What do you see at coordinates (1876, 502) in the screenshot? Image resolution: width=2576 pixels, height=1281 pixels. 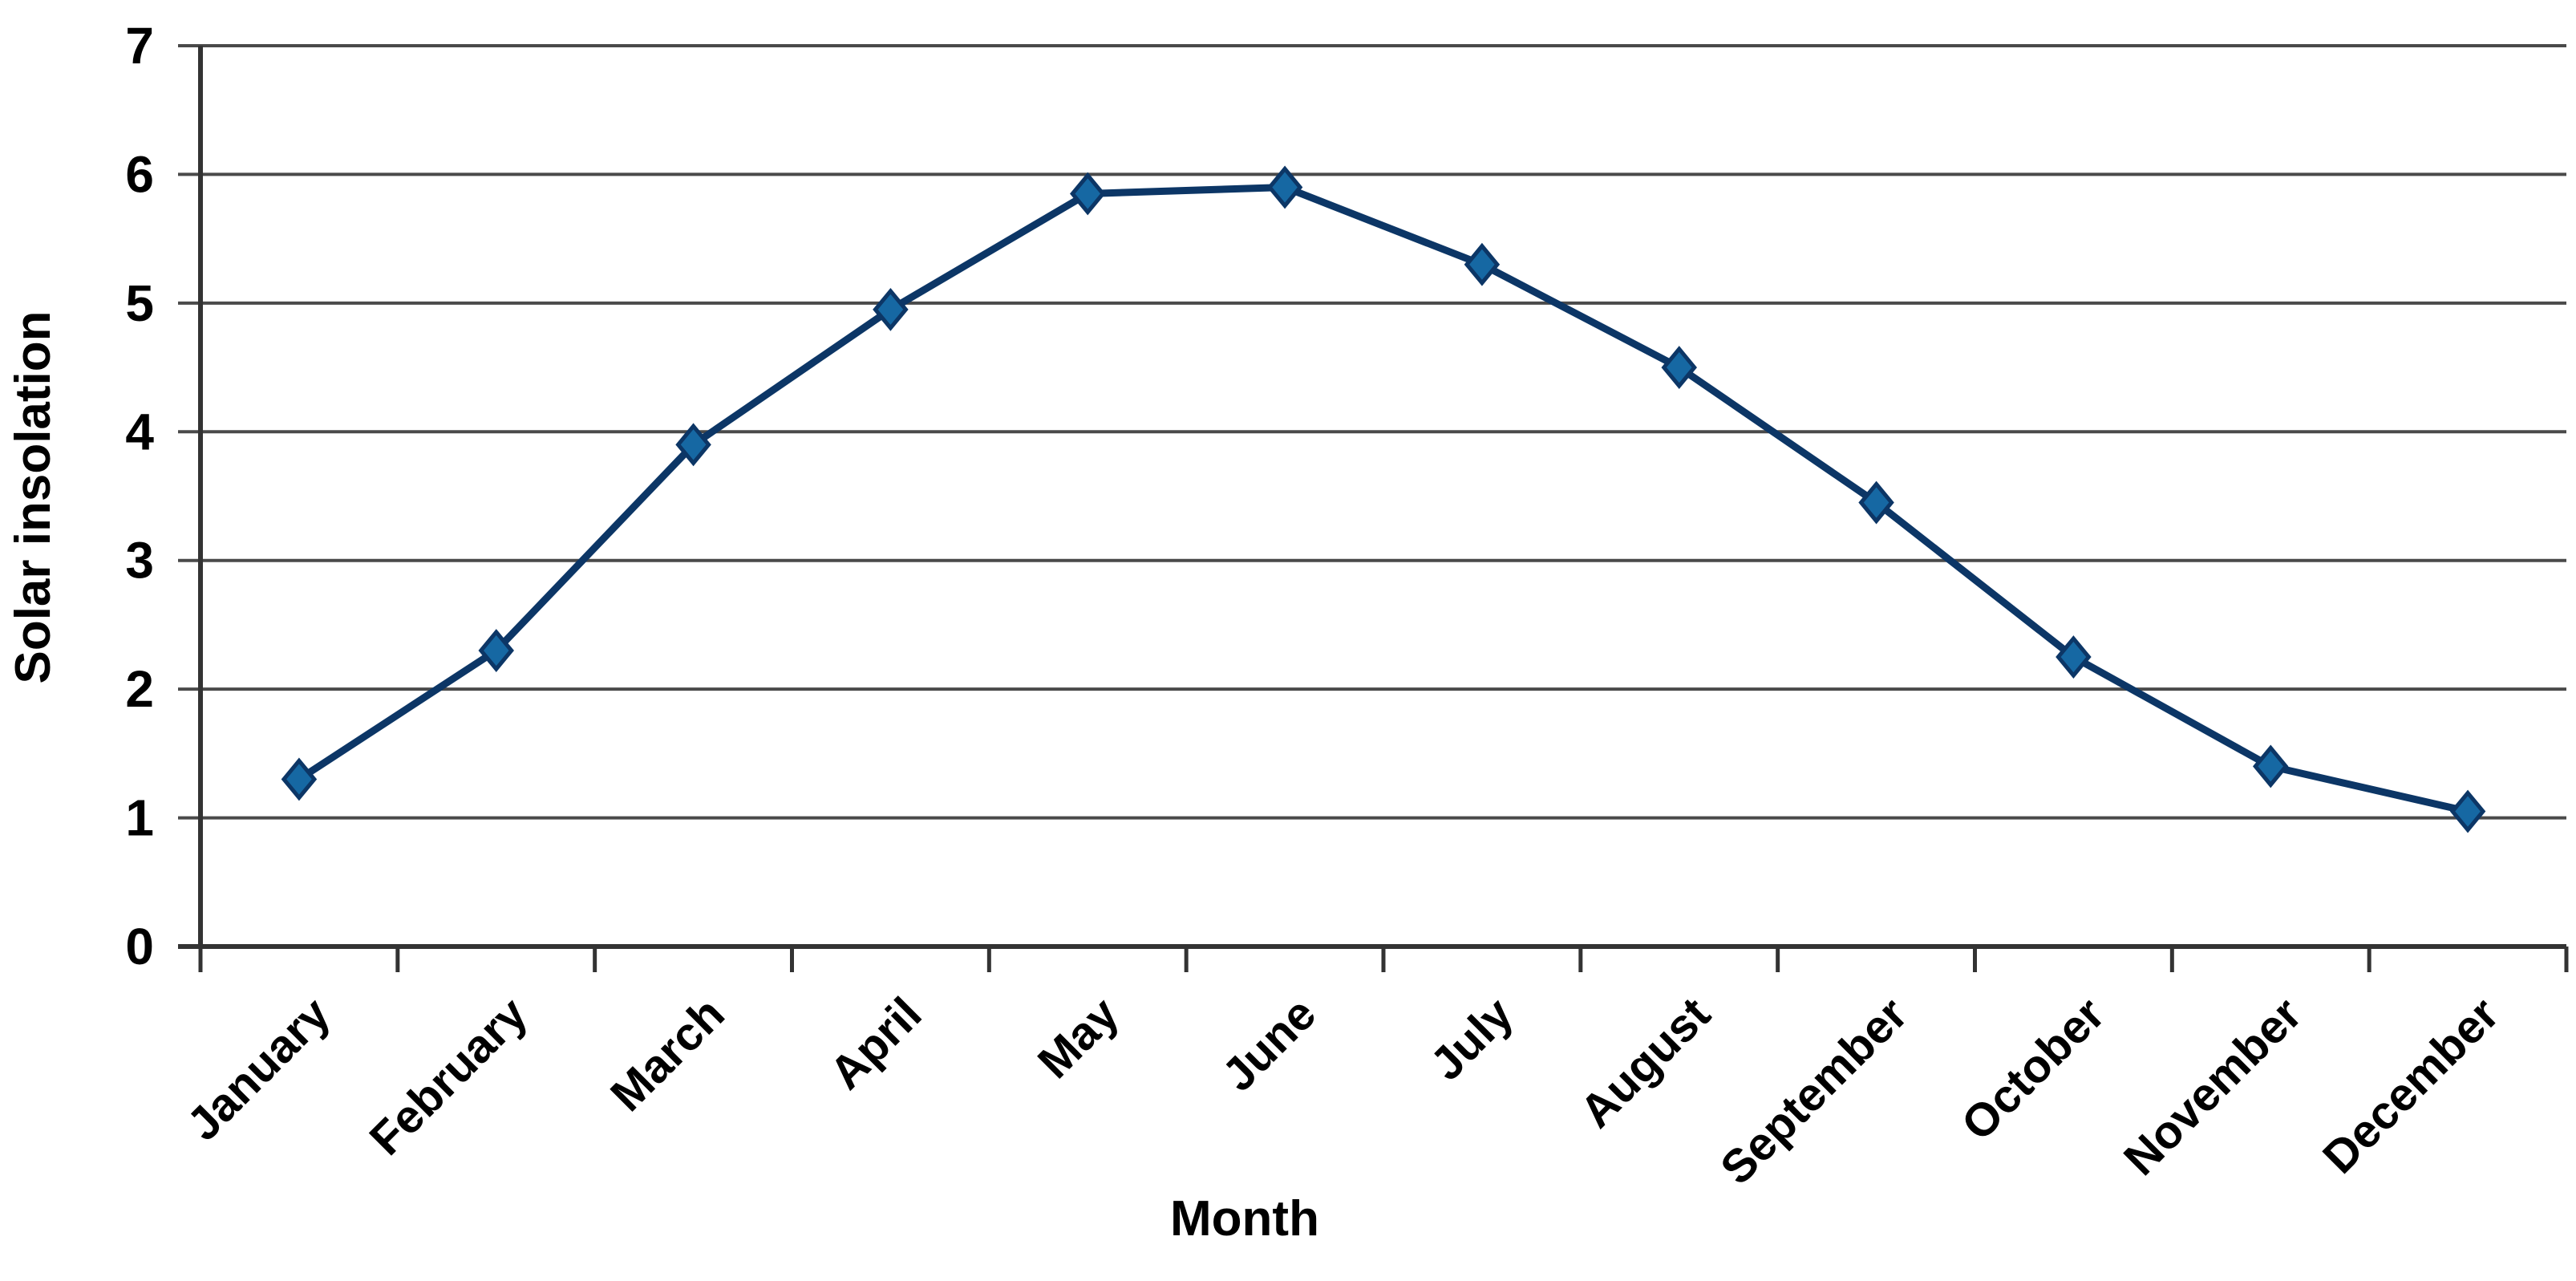 I see `data-point-marker-september` at bounding box center [1876, 502].